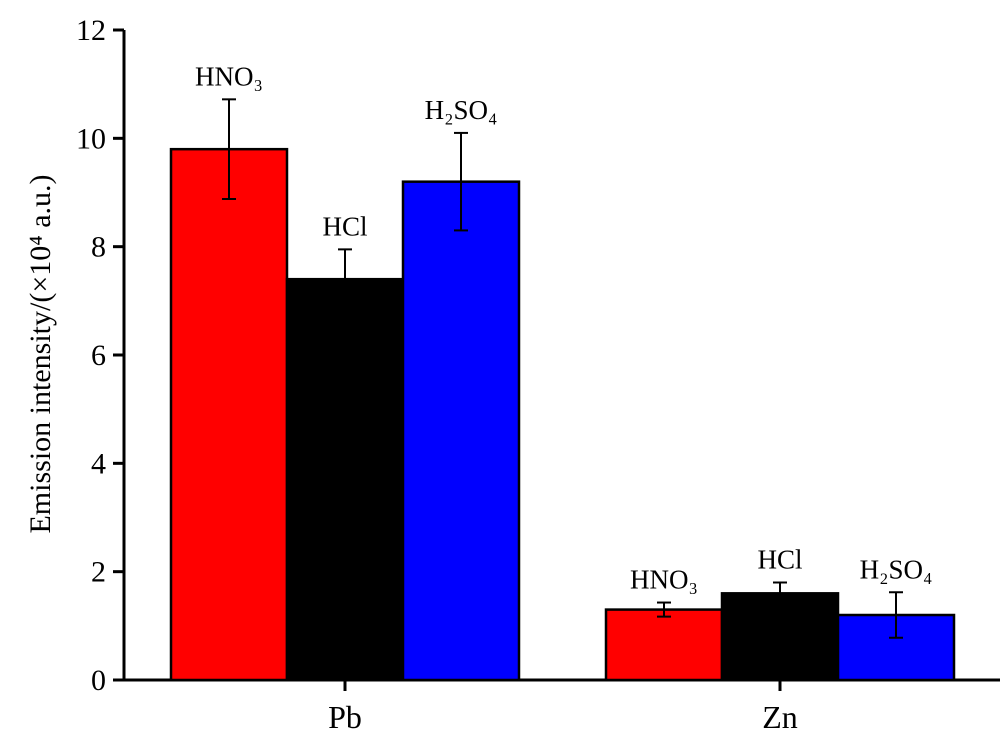 Image resolution: width=1000 pixels, height=745 pixels. I want to click on y-tick-label: 0, so click(98, 680).